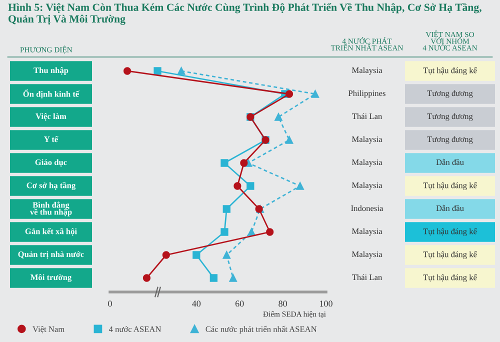  What do you see at coordinates (51, 232) in the screenshot?
I see `y-tick-label: Gắn kết xã hội` at bounding box center [51, 232].